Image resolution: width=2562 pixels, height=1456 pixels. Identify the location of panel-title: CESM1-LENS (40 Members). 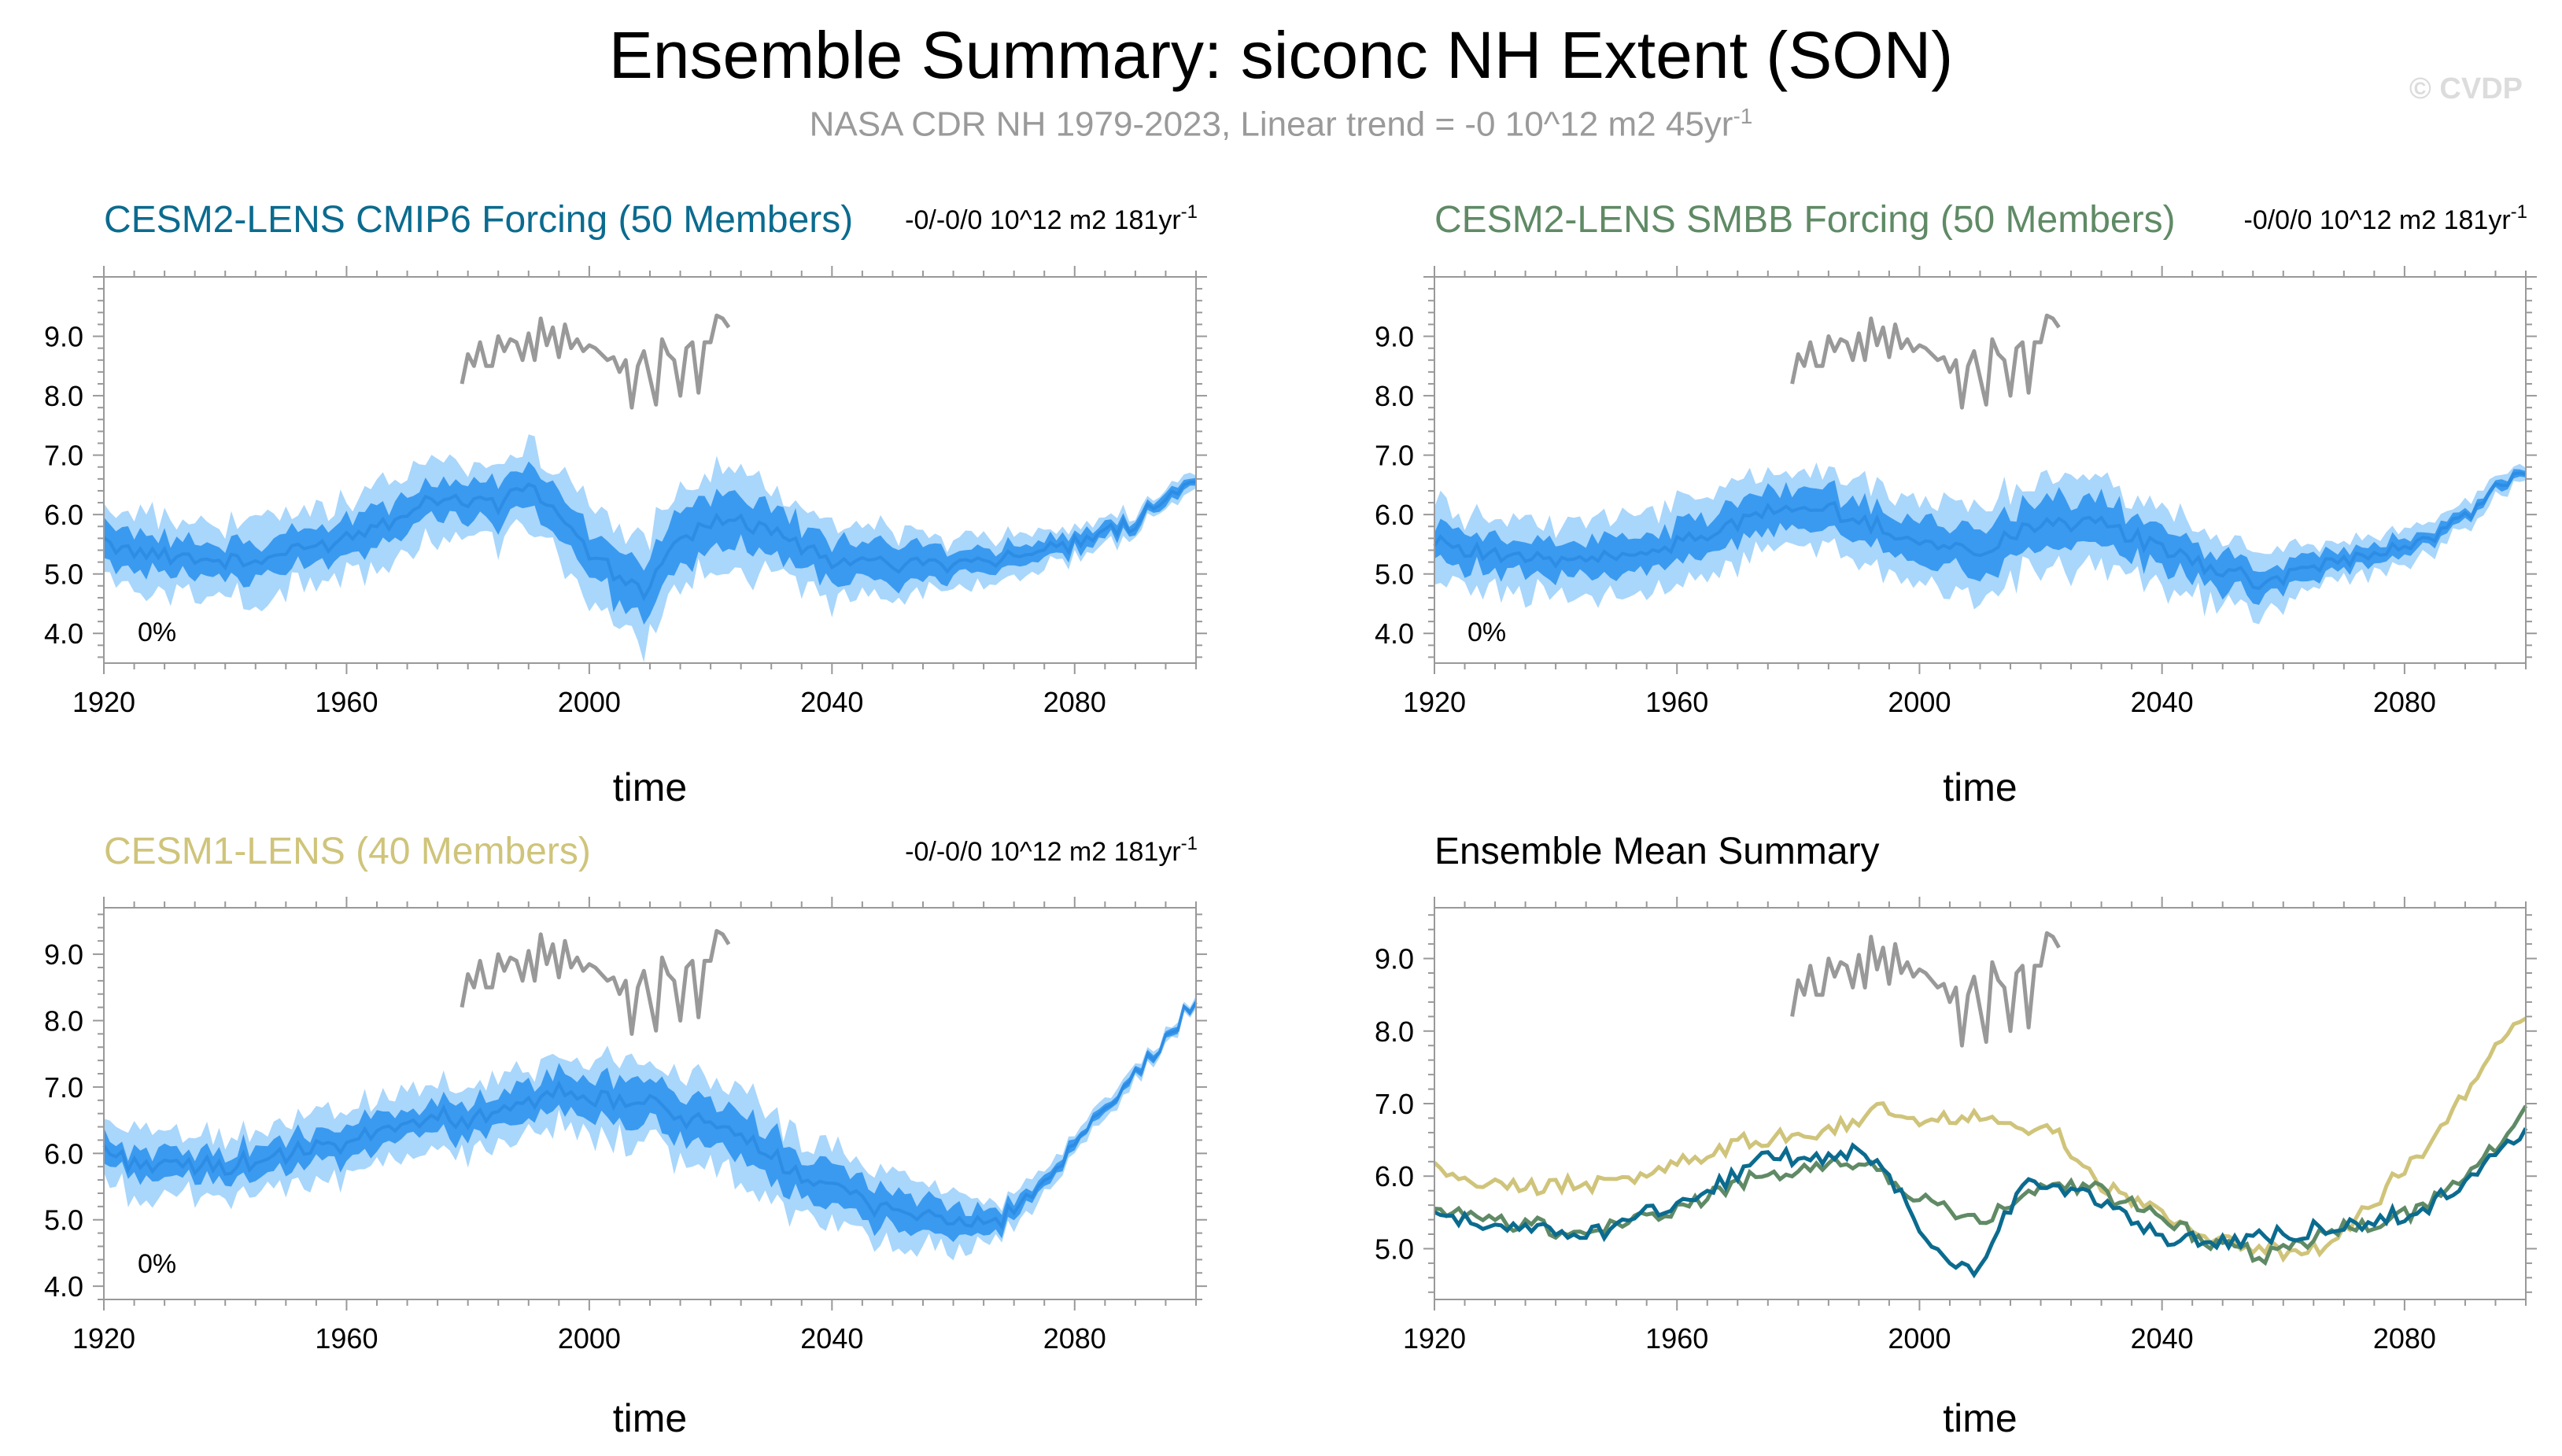
(347, 851).